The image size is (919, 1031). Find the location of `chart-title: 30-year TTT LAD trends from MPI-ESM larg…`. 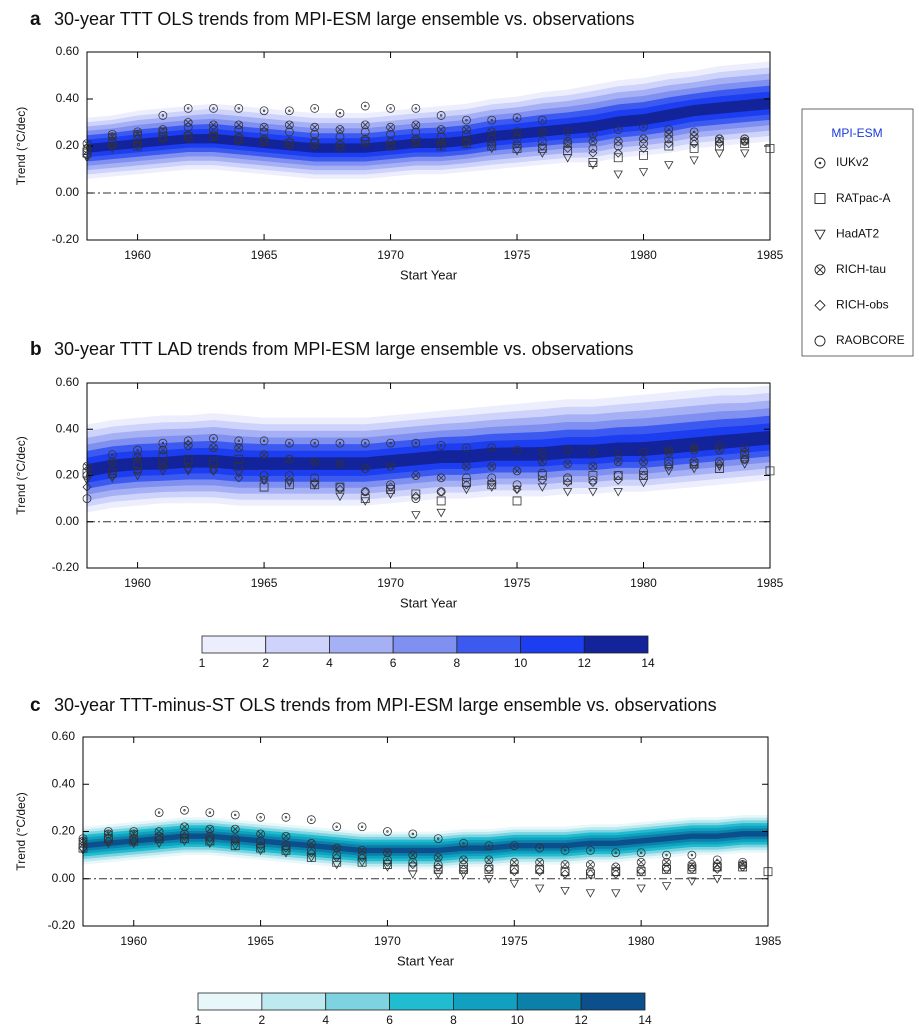

chart-title: 30-year TTT LAD trends from MPI-ESM larg… is located at coordinates (344, 349).